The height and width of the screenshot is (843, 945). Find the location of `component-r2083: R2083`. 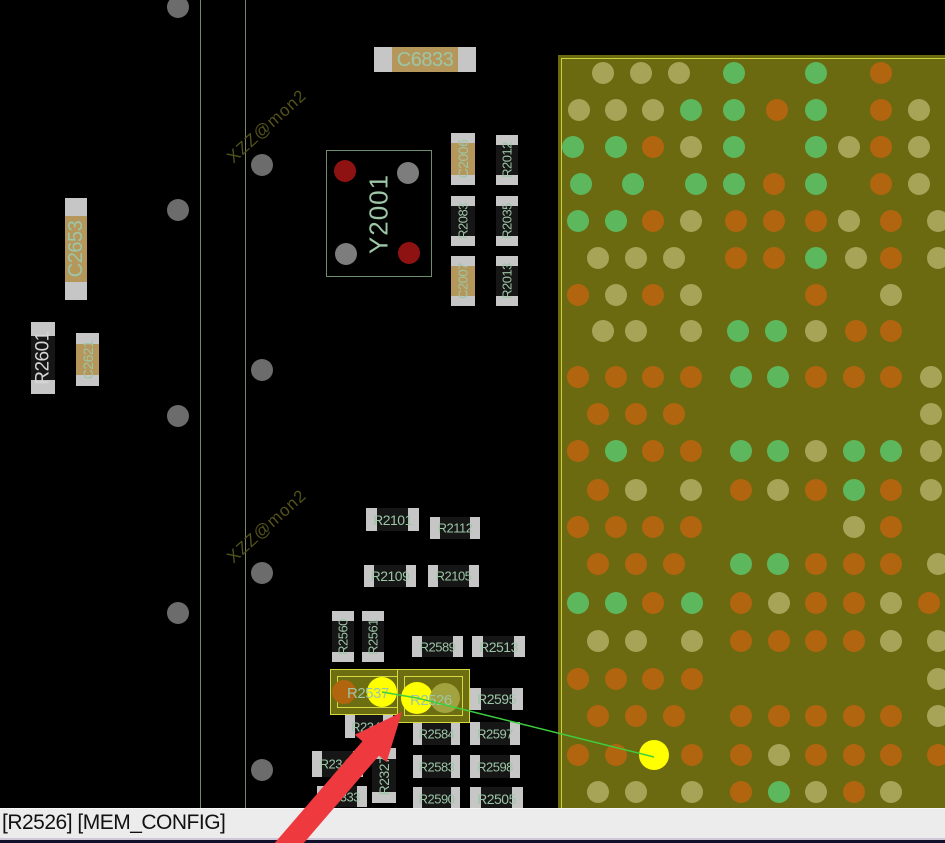

component-r2083: R2083 is located at coordinates (463, 221).